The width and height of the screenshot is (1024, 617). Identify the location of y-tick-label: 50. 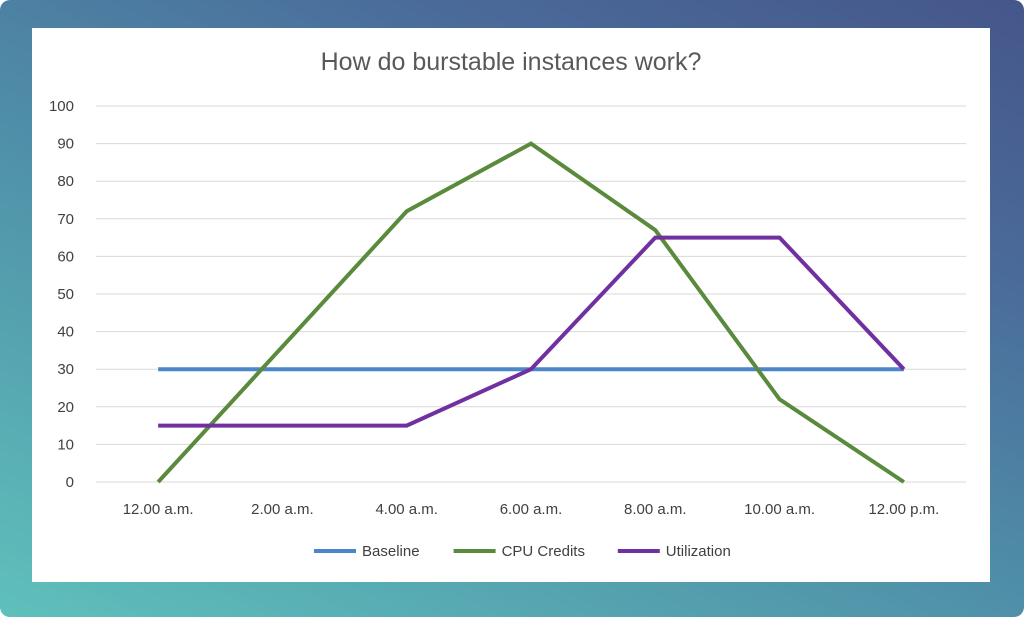
(65, 294).